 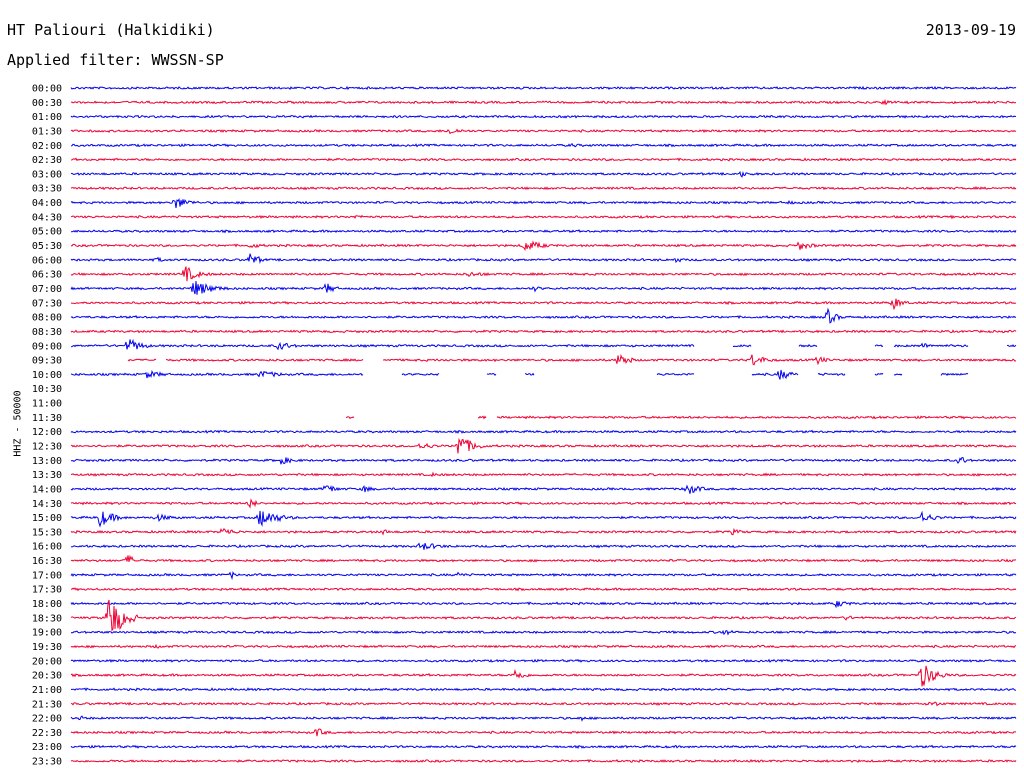 I want to click on time-label: 11:00, so click(x=47, y=404).